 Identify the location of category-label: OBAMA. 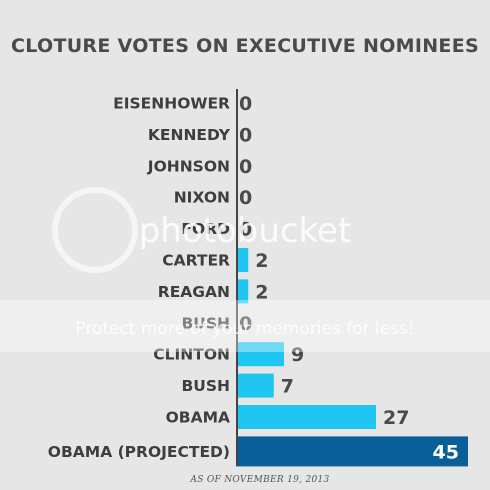
(198, 418).